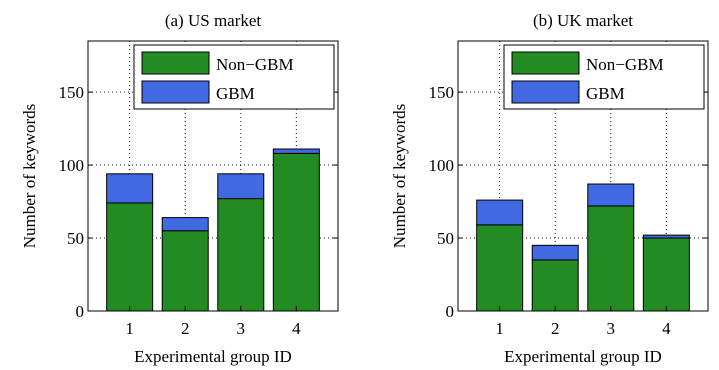  What do you see at coordinates (213, 20) in the screenshot?
I see `chart-title: (a) US market` at bounding box center [213, 20].